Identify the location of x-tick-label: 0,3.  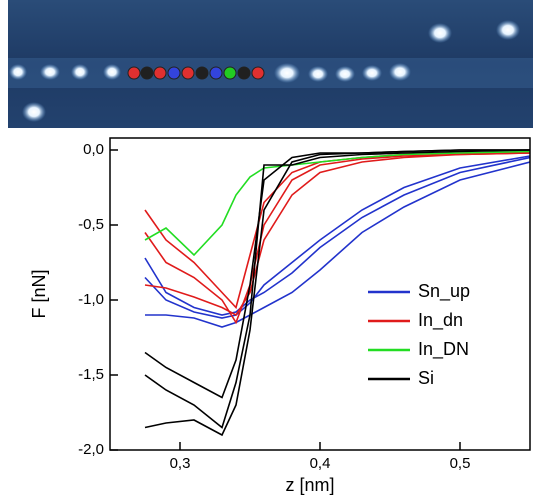
(180, 463).